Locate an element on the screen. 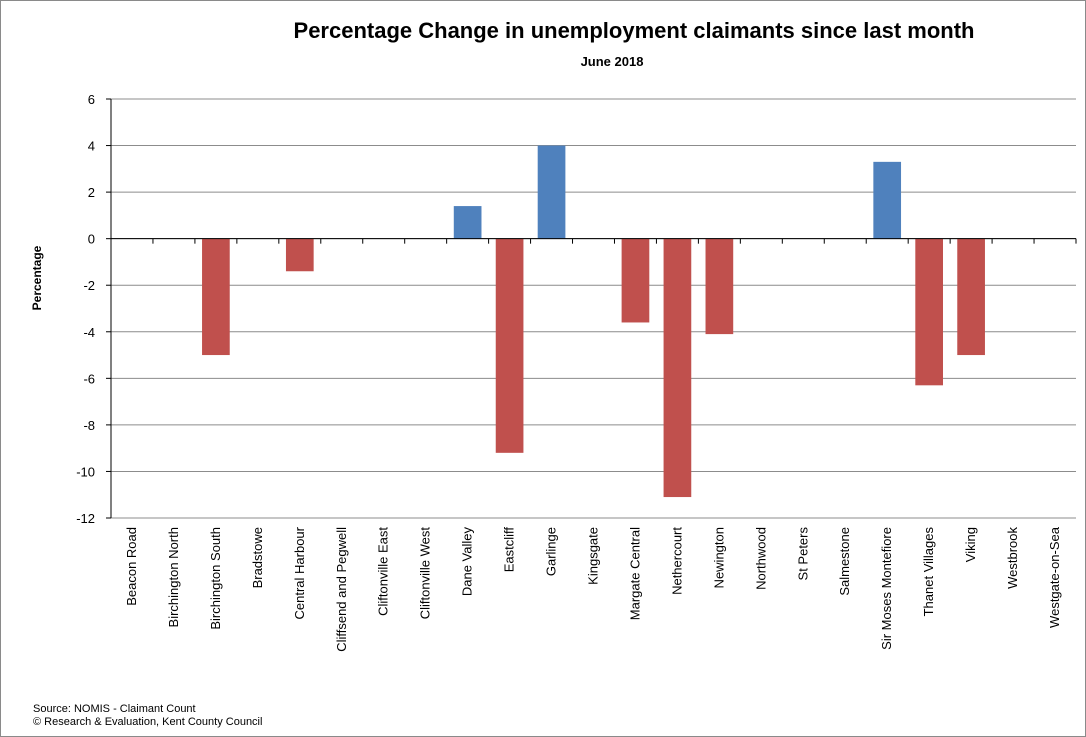  x-tick-label: Cliftonville West is located at coordinates (425, 573).